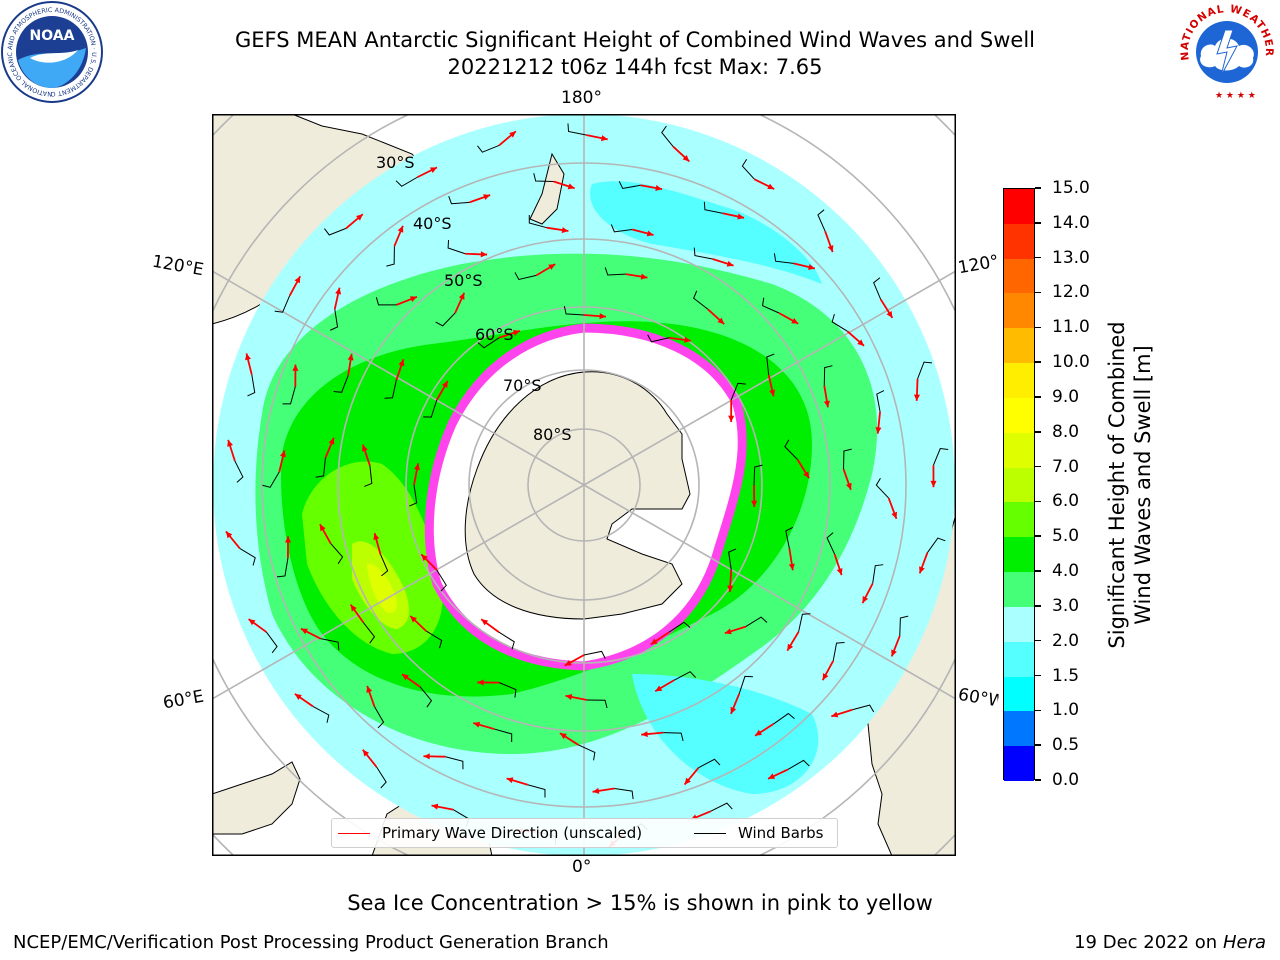  Describe the element at coordinates (1143, 485) in the screenshot. I see `colorbar-label-line2: Wind Waves and Swell [m]` at that location.